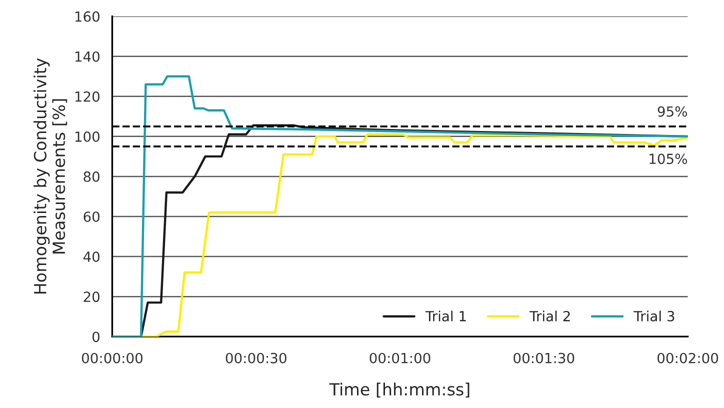  Describe the element at coordinates (92, 176) in the screenshot. I see `y-tick-label: 80` at that location.